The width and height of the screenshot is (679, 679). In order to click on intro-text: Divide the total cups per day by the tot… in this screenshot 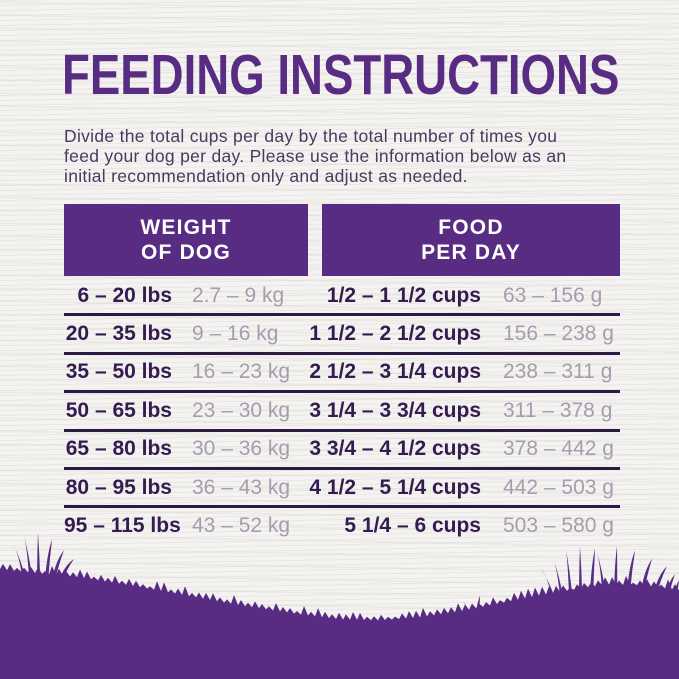, I will do `click(315, 156)`.